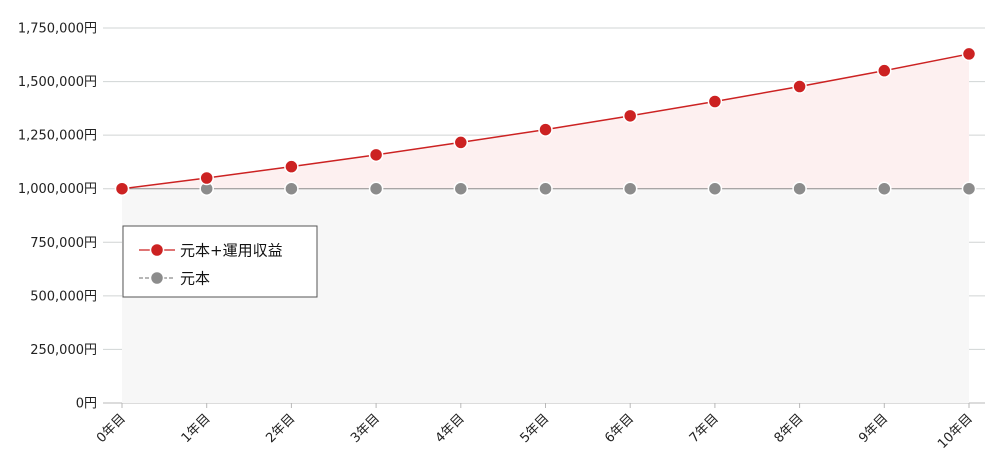 The width and height of the screenshot is (1000, 465). I want to click on x-tick-label: 6年目, so click(619, 428).